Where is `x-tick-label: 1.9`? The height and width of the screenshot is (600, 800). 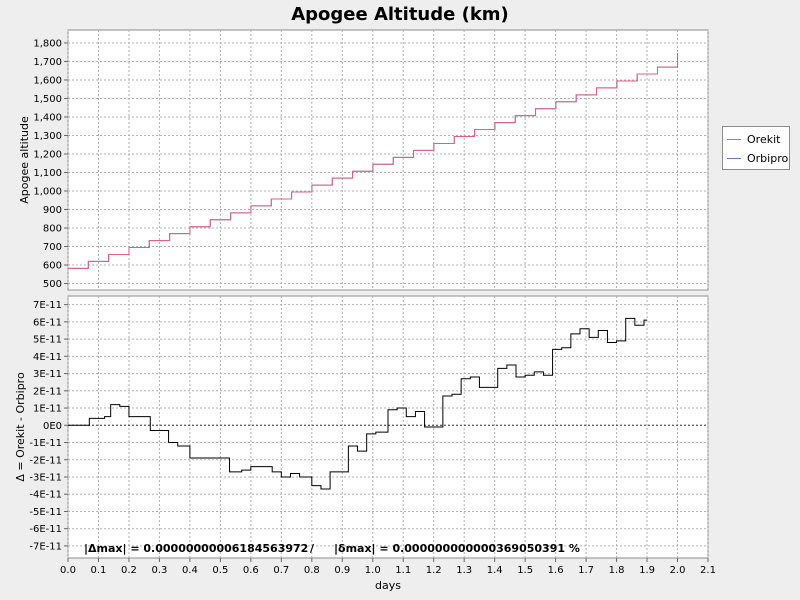 x-tick-label: 1.9 is located at coordinates (647, 570).